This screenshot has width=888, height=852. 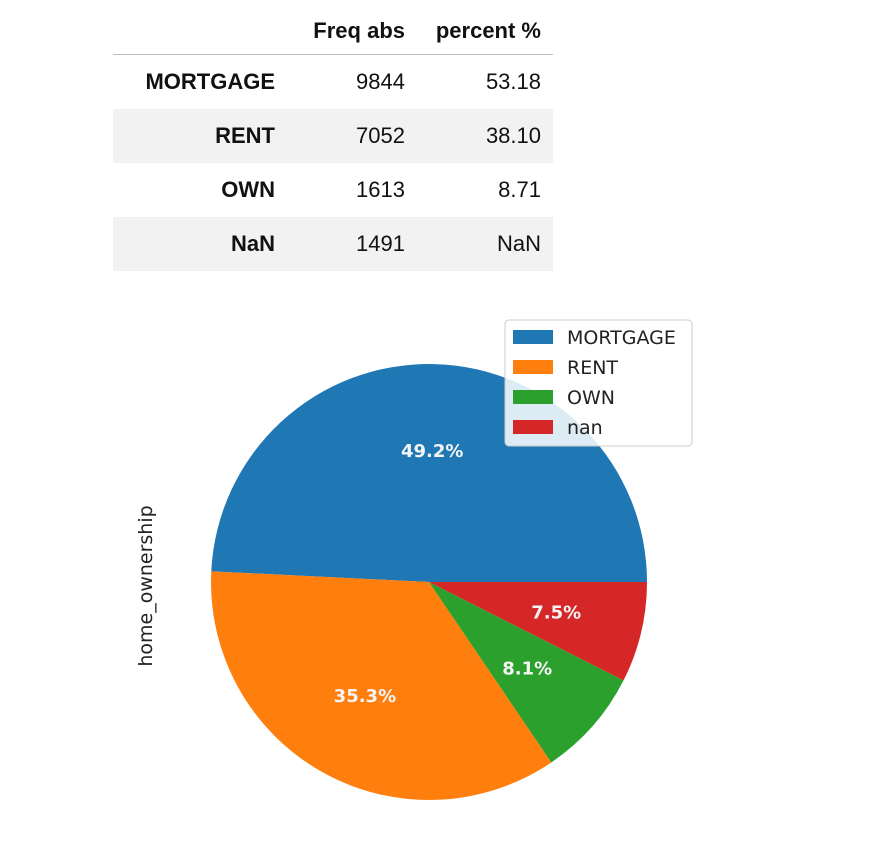 What do you see at coordinates (585, 428) in the screenshot?
I see `legend-label-nan: nan` at bounding box center [585, 428].